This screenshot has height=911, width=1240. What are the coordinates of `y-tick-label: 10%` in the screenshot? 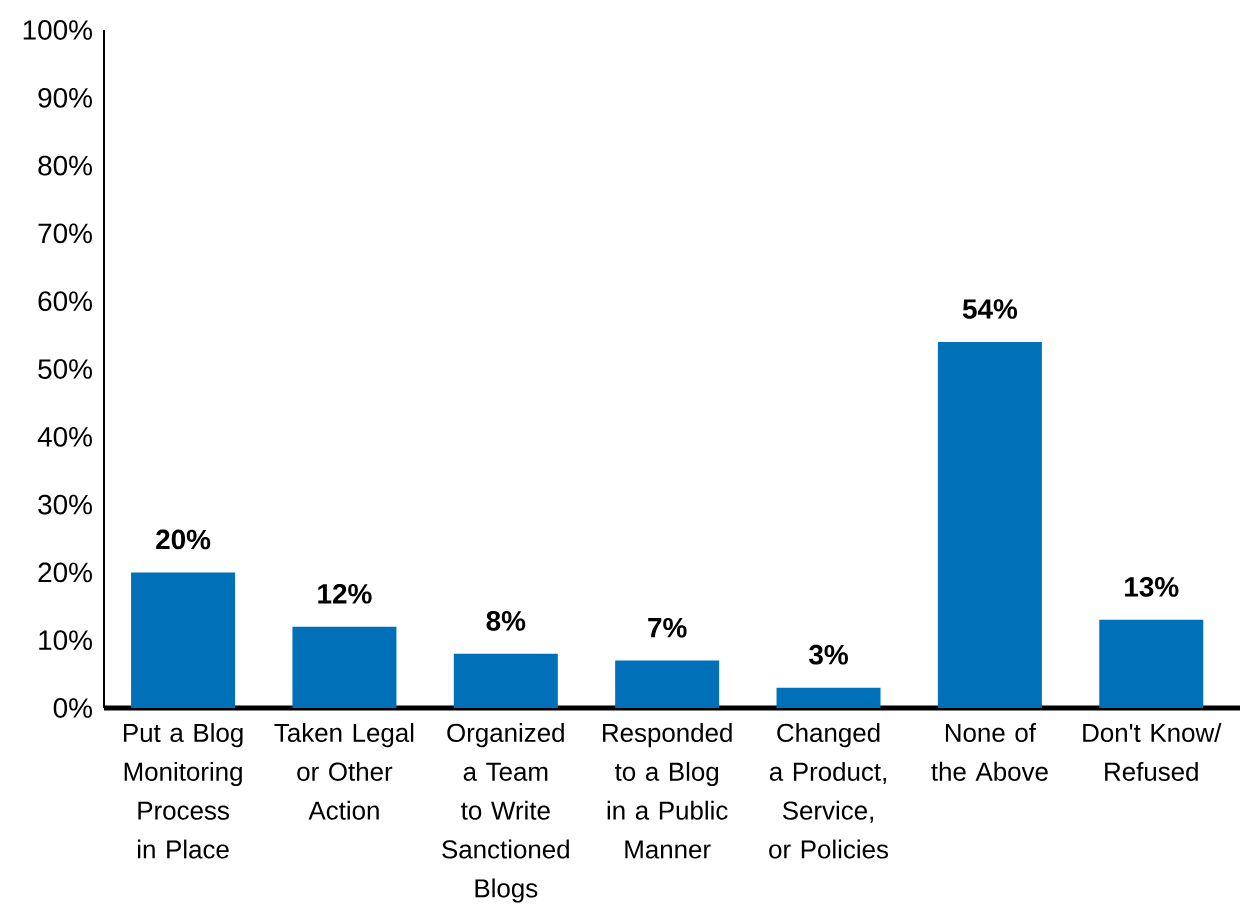 It's located at (65, 640).